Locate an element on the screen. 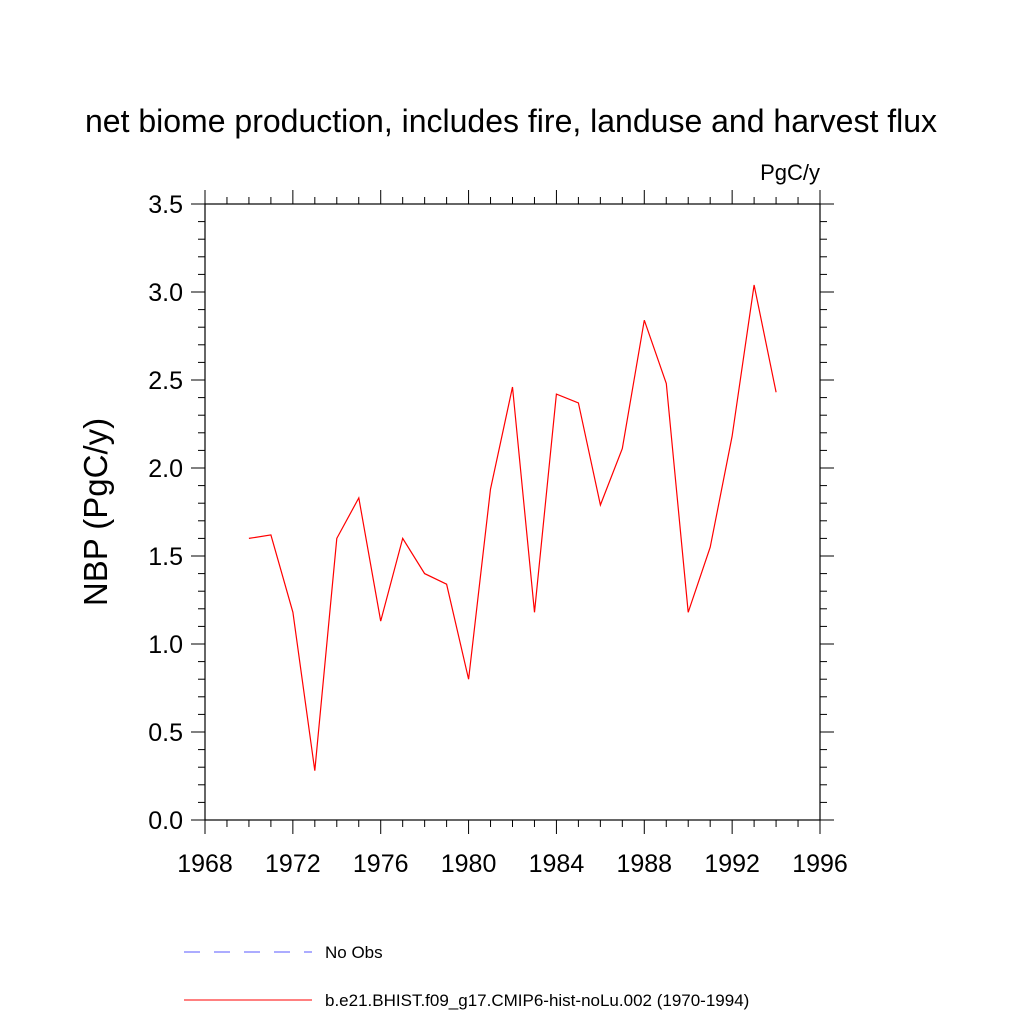 The image size is (1024, 1024). y-tick-label: 0.5 is located at coordinates (165, 733).